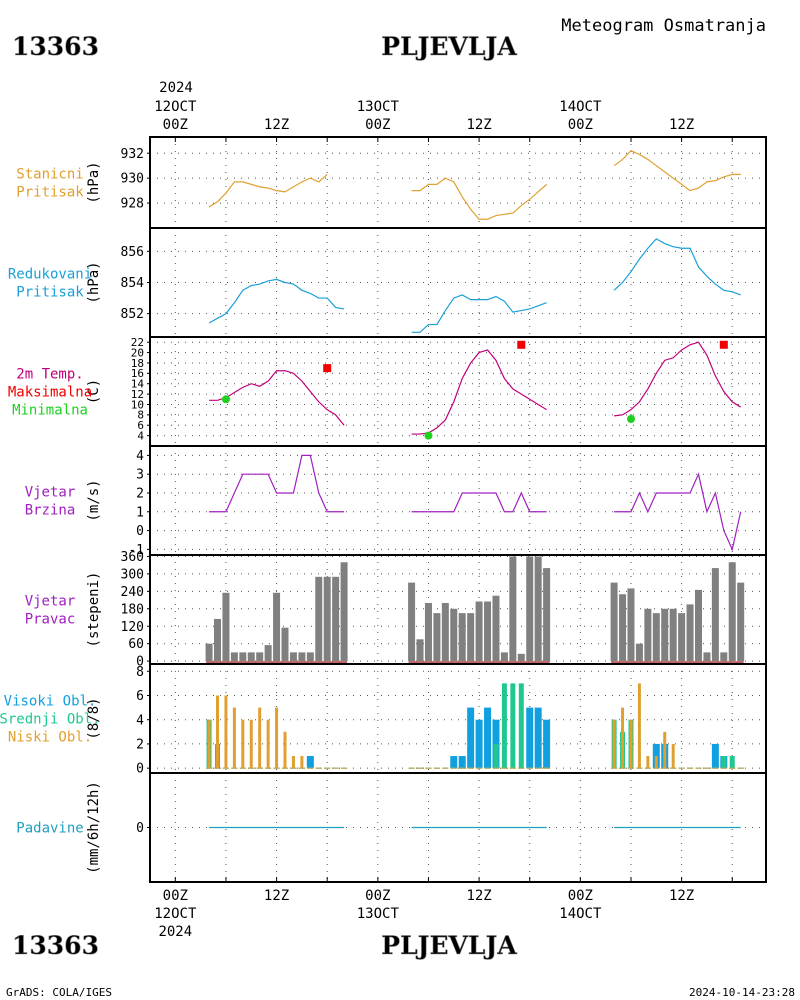 The width and height of the screenshot is (800, 1000). I want to click on station-name-bottom: PLJEVLJA, so click(449, 945).